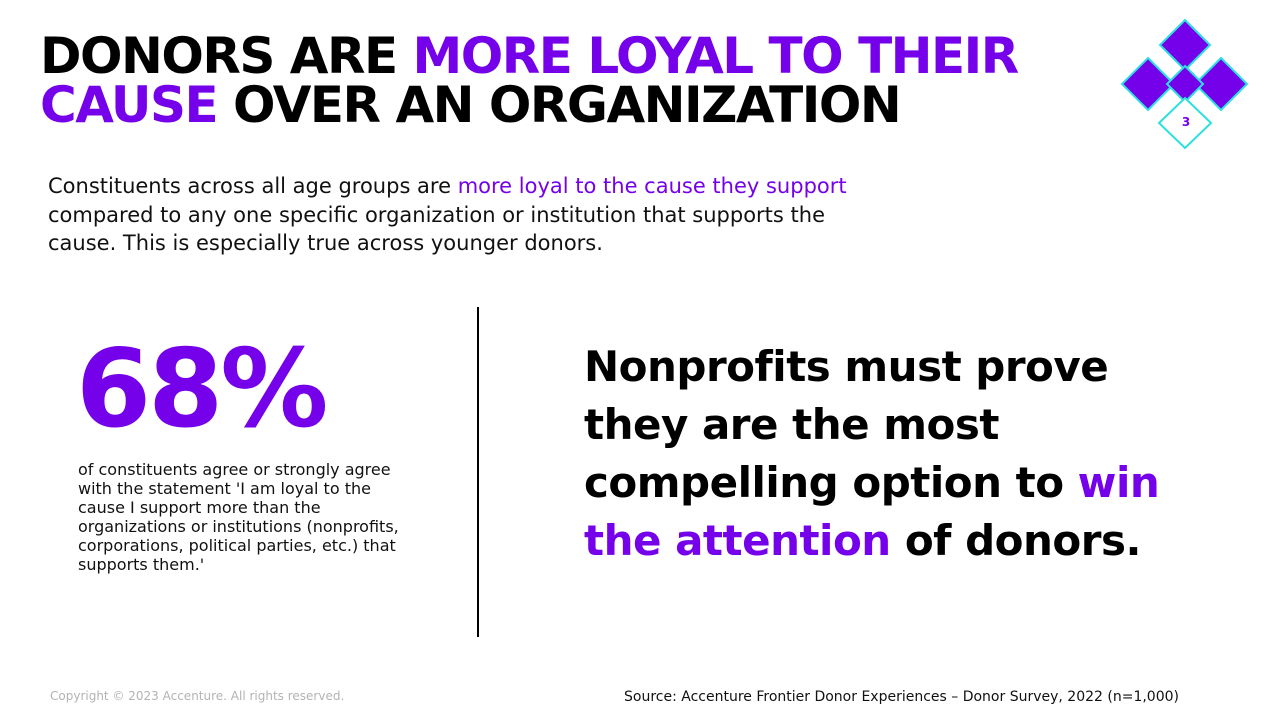  What do you see at coordinates (253, 186) in the screenshot?
I see `intro-text-plain: Constituents across all age groups are` at bounding box center [253, 186].